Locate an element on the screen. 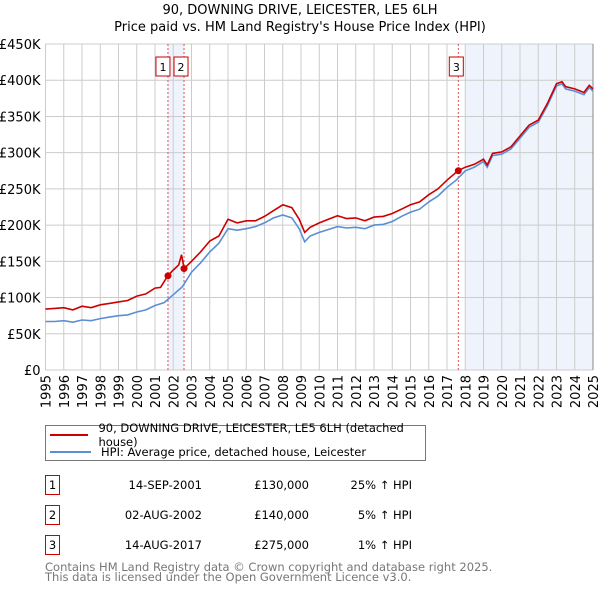  red-line-swatch is located at coordinates (69, 435).